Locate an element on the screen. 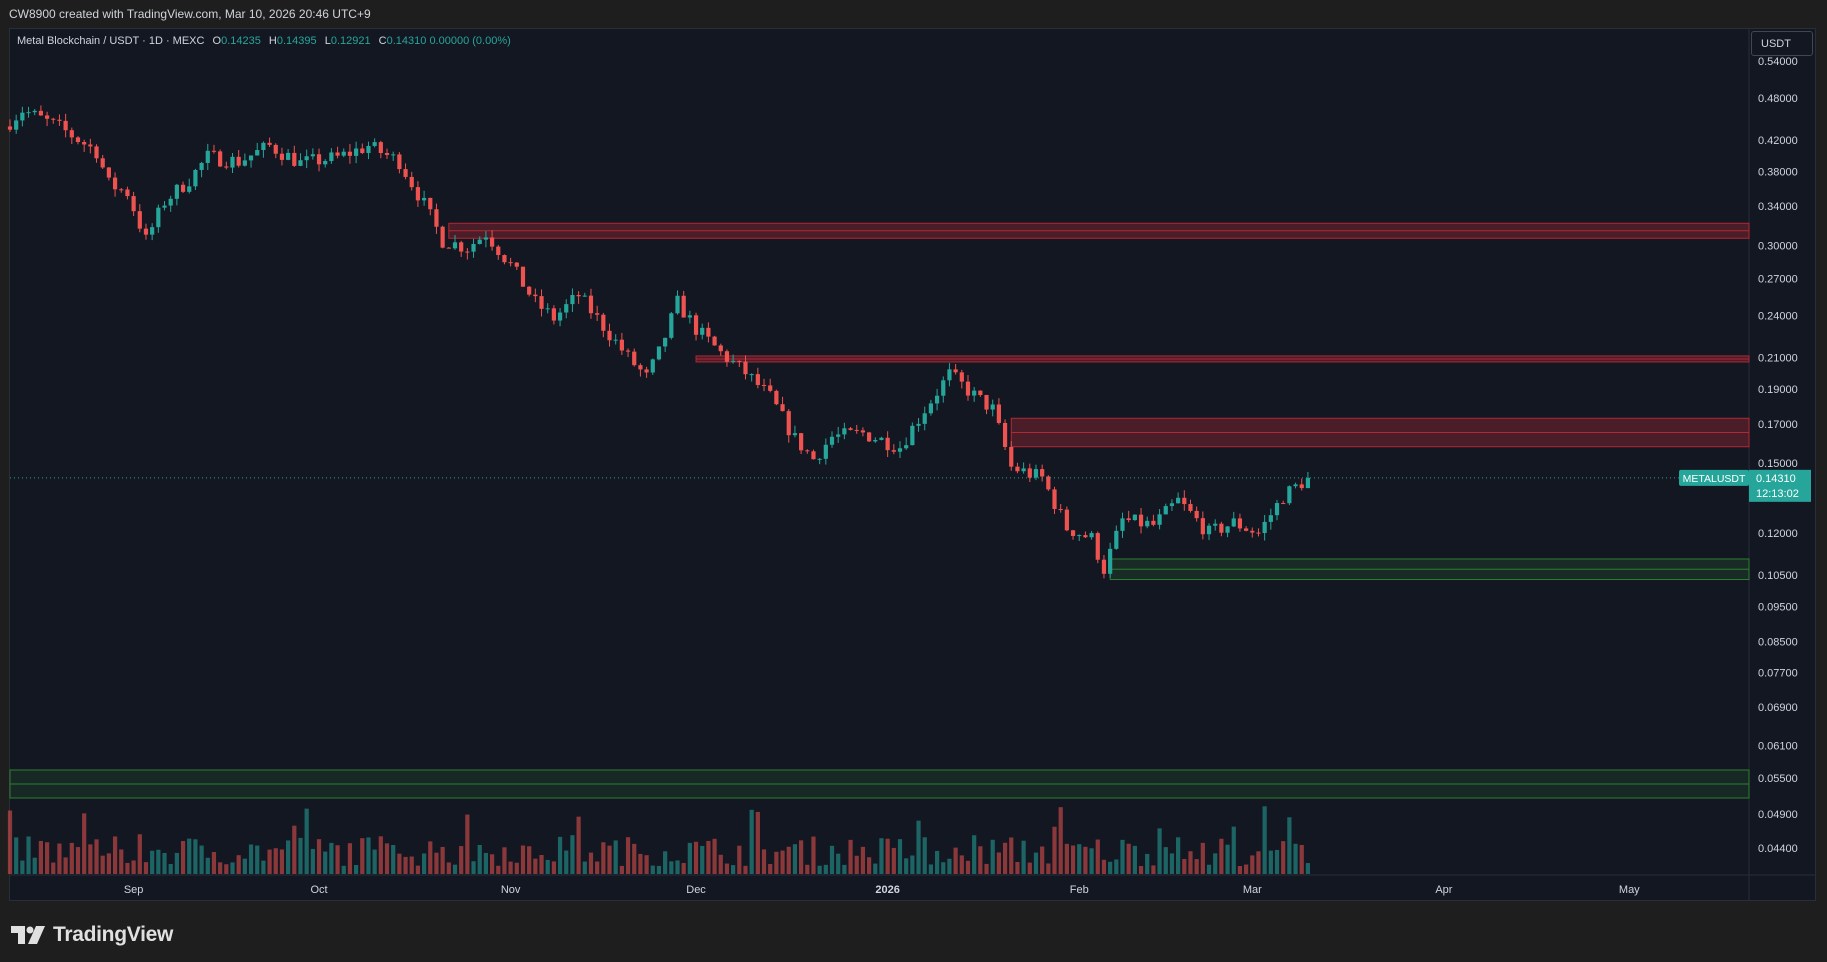 This screenshot has height=962, width=1827. tradingview-logo: TradingView is located at coordinates (92, 935).